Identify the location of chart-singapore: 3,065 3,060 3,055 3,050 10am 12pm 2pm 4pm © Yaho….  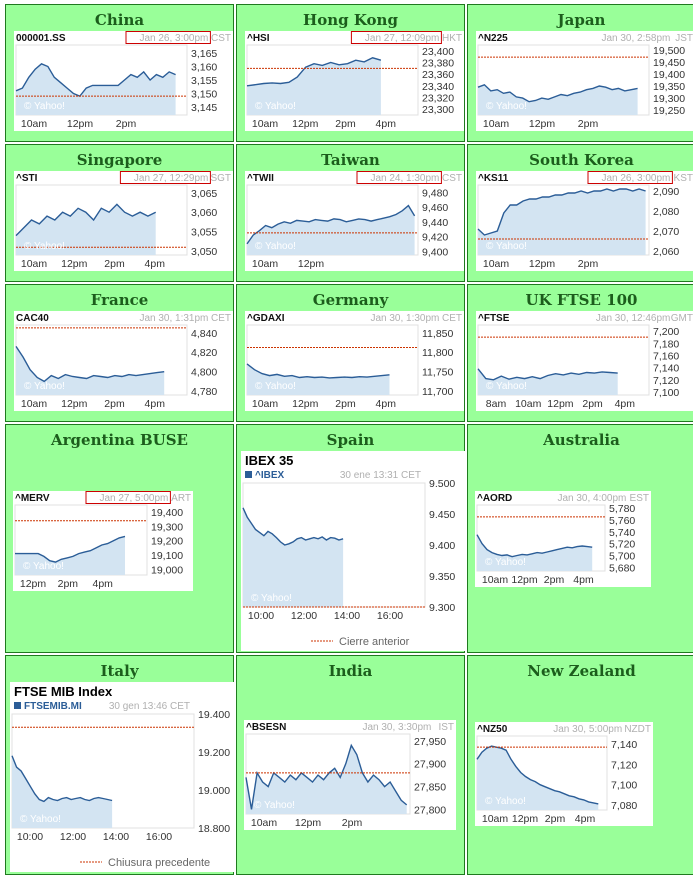
(123, 221).